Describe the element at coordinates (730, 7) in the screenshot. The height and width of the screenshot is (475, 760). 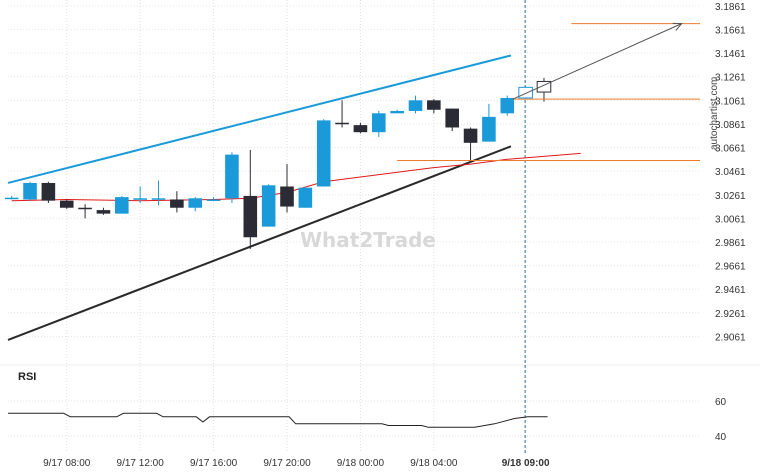
I see `price-tick: 3.1861` at that location.